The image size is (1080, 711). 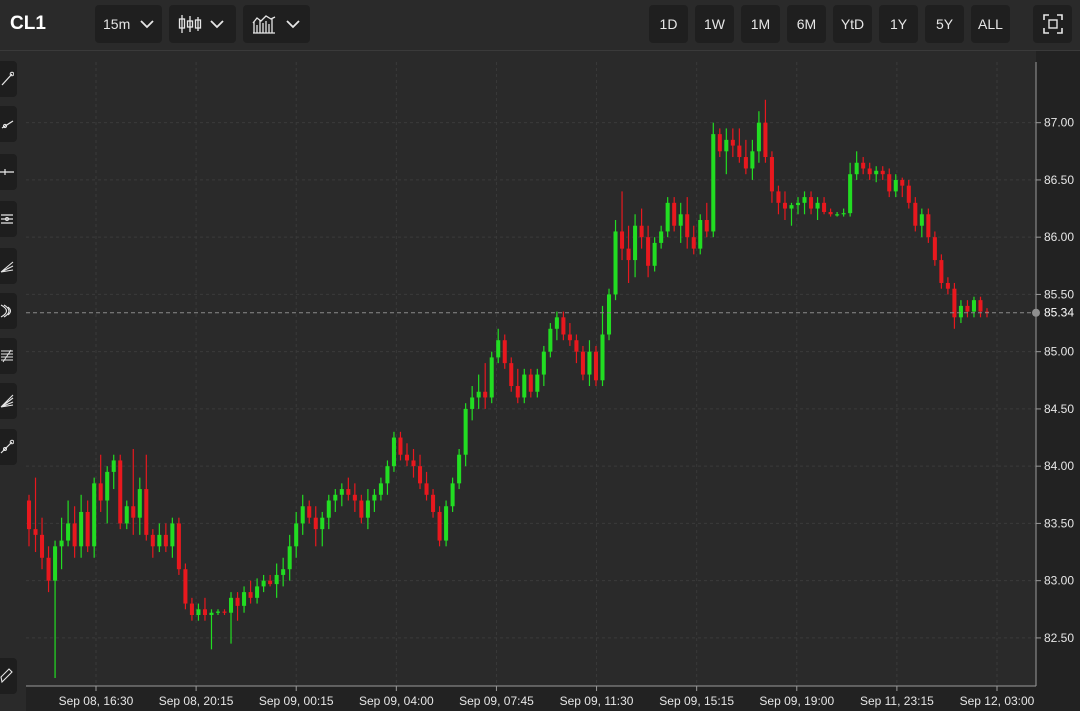 I want to click on horizontal-line-tool, so click(x=8, y=172).